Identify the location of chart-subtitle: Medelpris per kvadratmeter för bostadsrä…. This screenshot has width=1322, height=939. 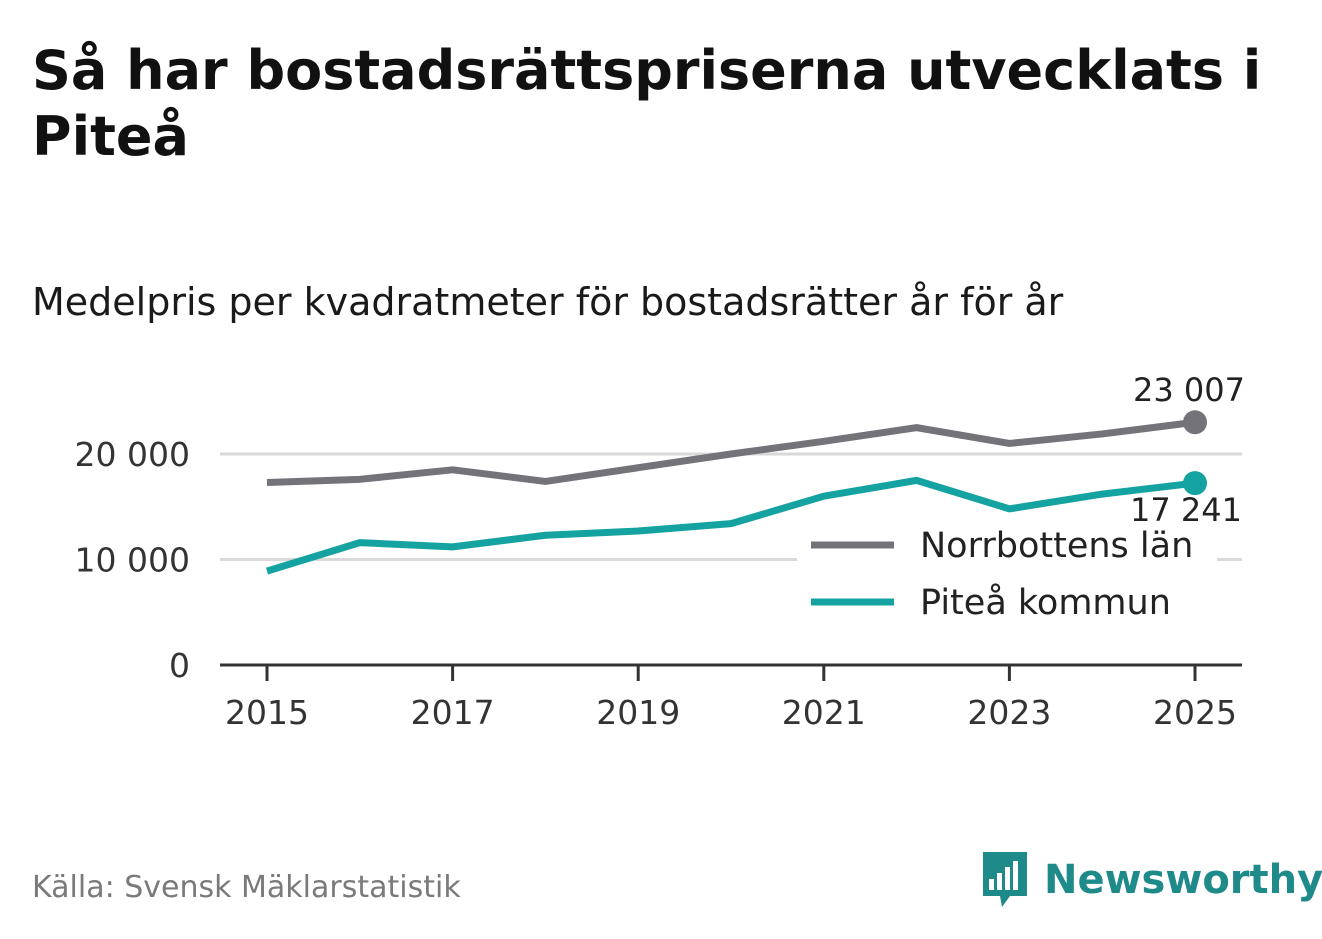
(548, 302).